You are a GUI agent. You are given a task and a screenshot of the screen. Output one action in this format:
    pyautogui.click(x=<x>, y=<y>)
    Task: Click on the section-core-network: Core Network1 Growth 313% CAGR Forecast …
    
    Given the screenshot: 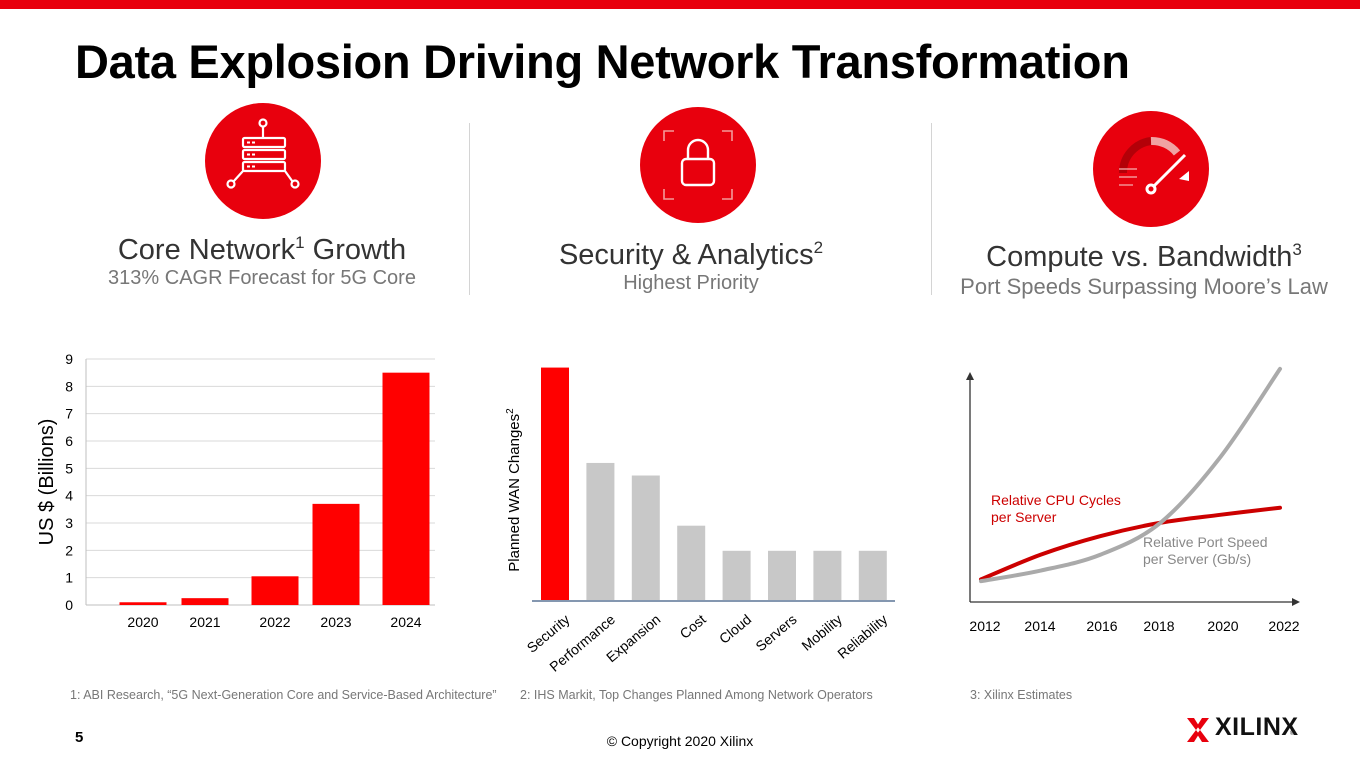 What is the action you would take?
    pyautogui.click(x=262, y=261)
    